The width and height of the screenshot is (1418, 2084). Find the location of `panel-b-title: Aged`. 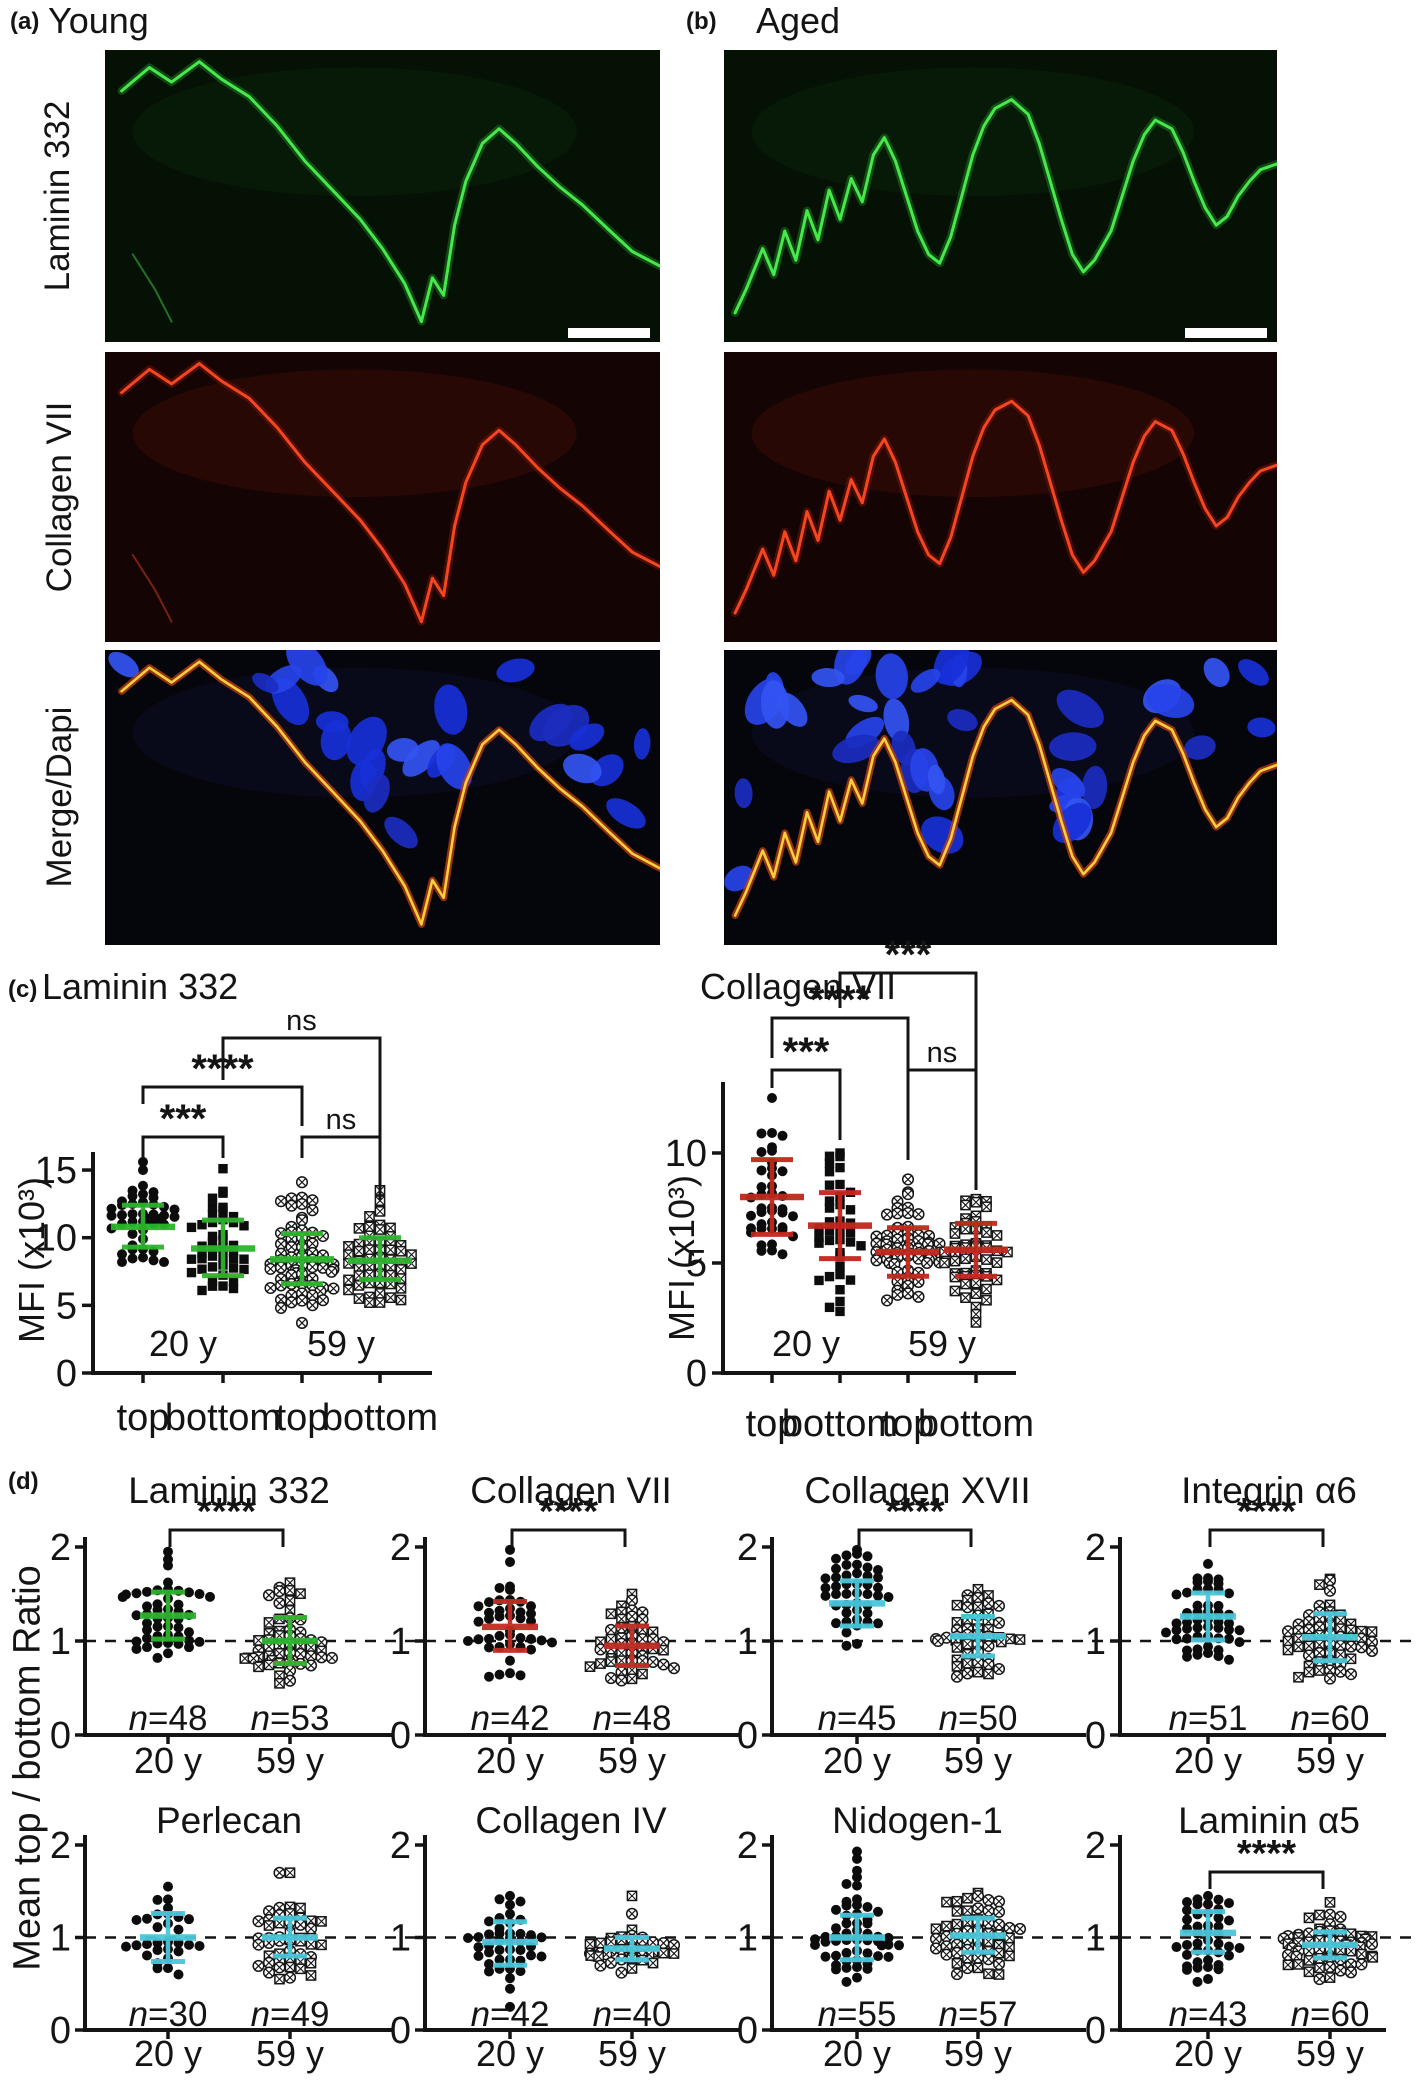

panel-b-title: Aged is located at coordinates (798, 20).